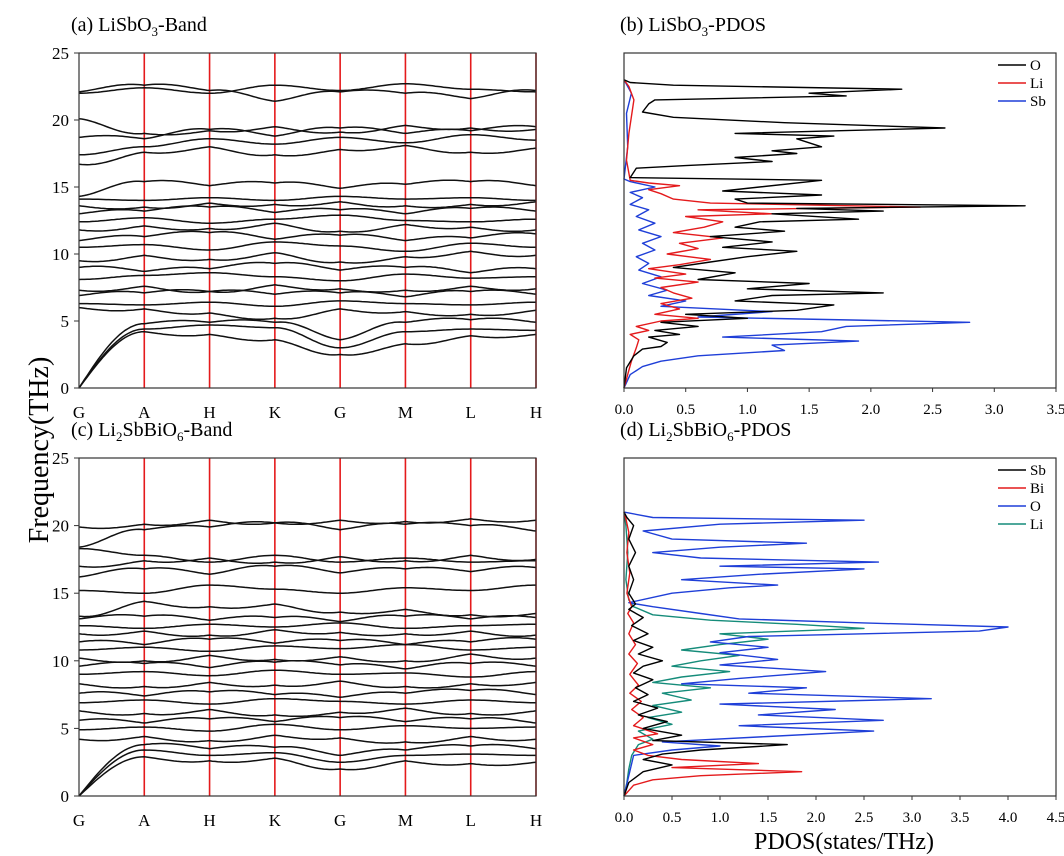  I want to click on x-tick-label: 4.0, so click(1008, 818).